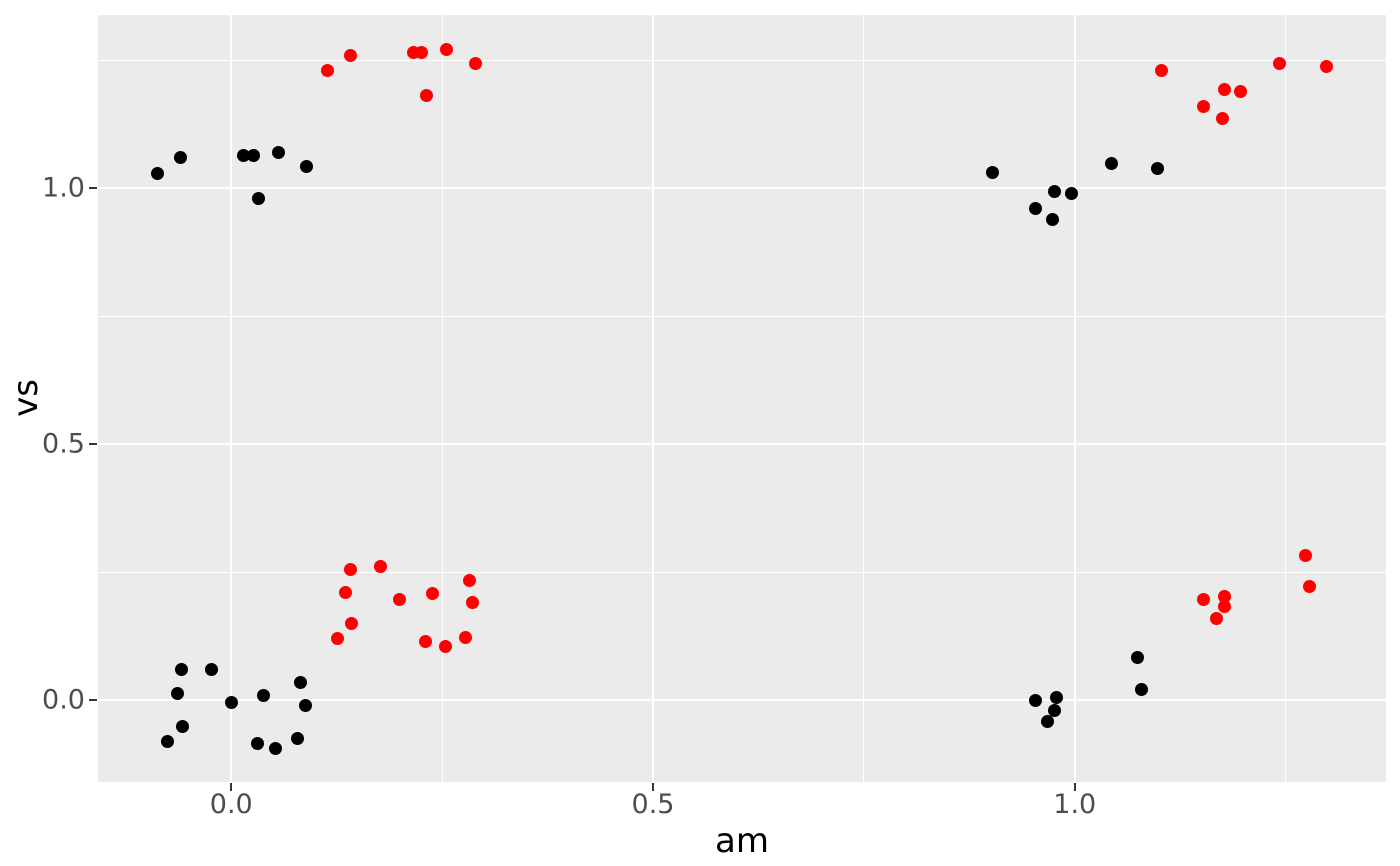 The height and width of the screenshot is (866, 1400). Describe the element at coordinates (653, 804) in the screenshot. I see `x-tick-label: 0.5` at that location.